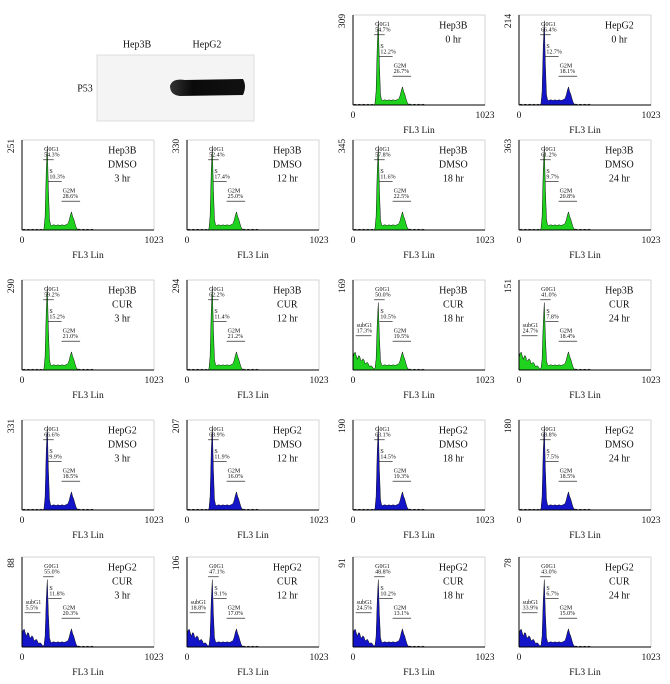 The image size is (670, 684). Describe the element at coordinates (71, 197) in the screenshot. I see `gate-percent: 28.6%` at that location.